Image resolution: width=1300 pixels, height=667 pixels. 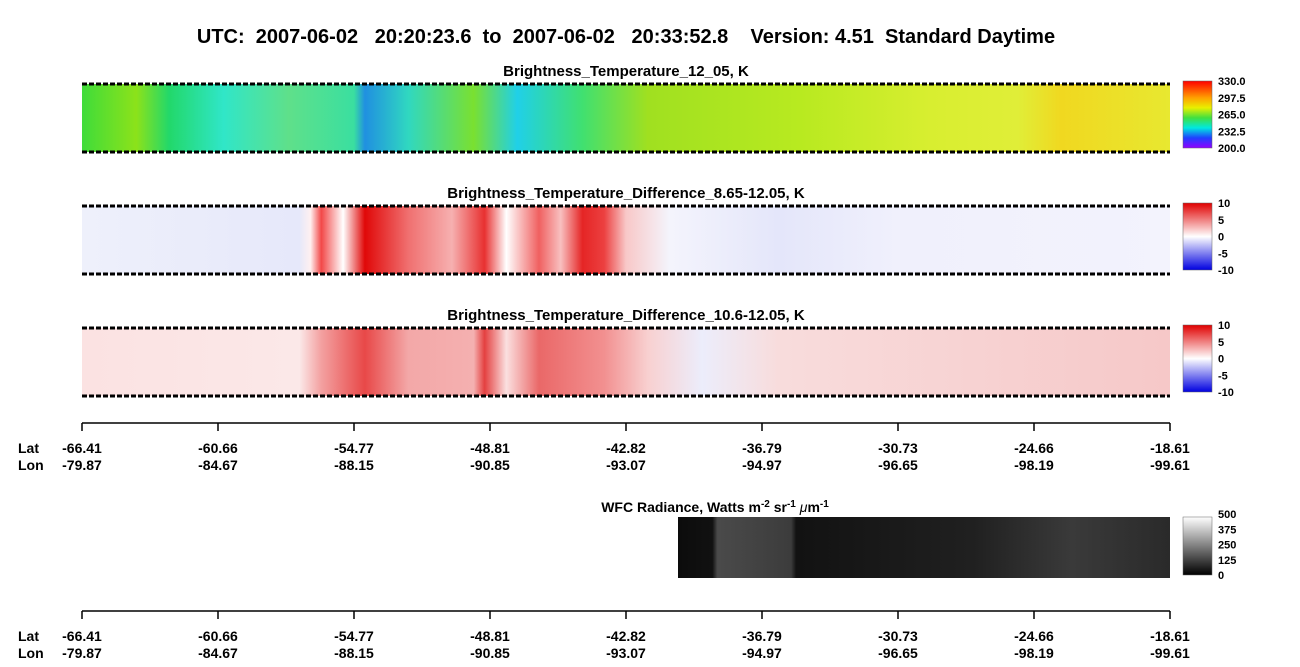 What do you see at coordinates (1232, 149) in the screenshot?
I see `colorbar-tick-label: 200.0` at bounding box center [1232, 149].